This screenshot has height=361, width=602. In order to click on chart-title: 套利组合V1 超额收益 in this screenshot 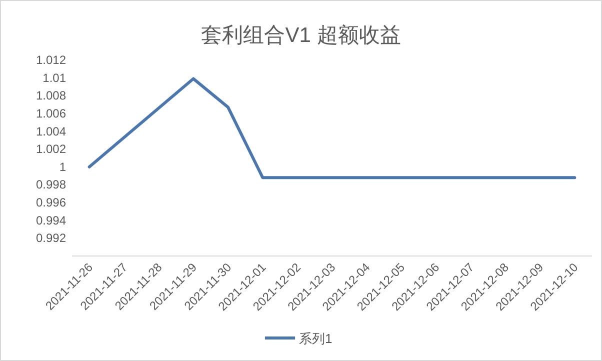, I will do `click(301, 35)`.